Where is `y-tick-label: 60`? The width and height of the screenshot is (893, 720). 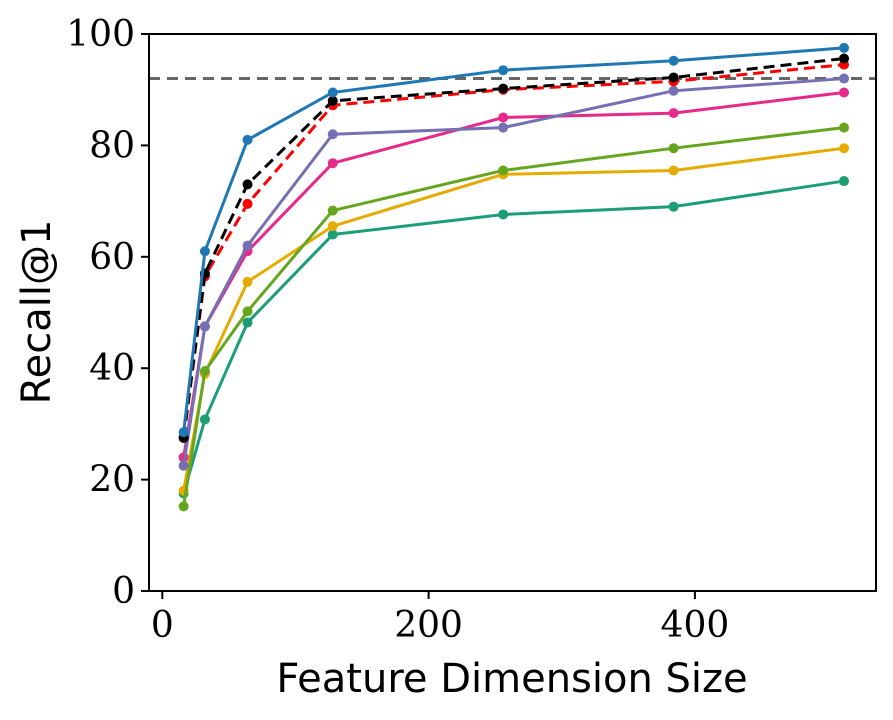
y-tick-label: 60 is located at coordinates (112, 257).